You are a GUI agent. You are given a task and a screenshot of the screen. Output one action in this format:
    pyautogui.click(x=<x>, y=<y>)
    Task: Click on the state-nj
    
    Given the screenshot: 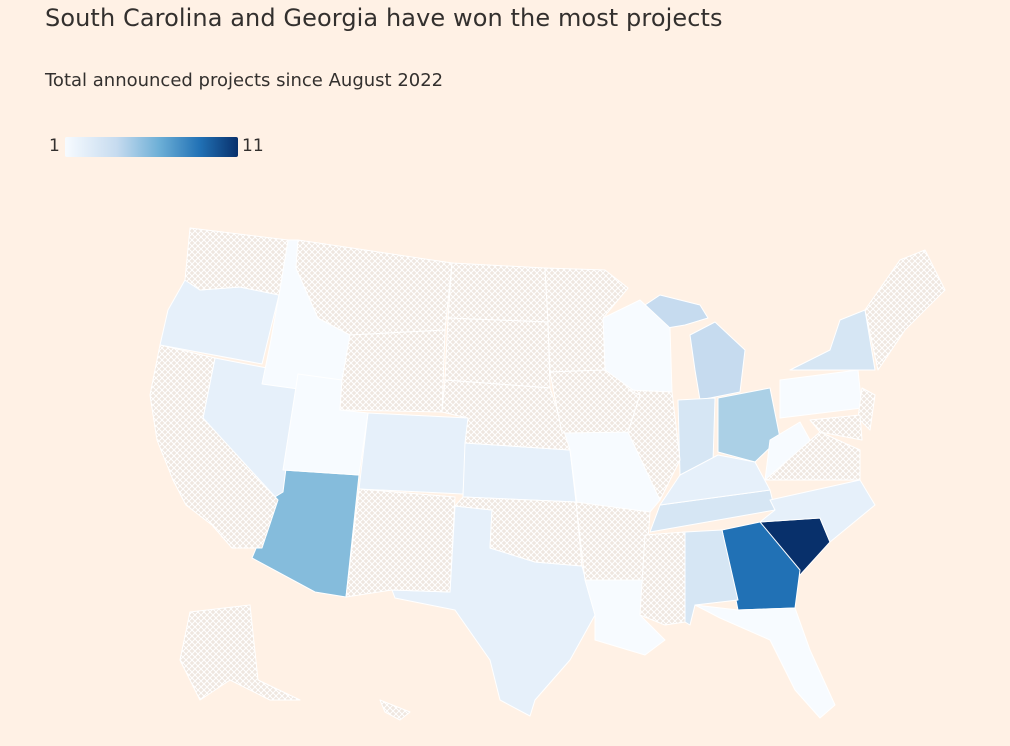 What is the action you would take?
    pyautogui.click(x=866, y=409)
    